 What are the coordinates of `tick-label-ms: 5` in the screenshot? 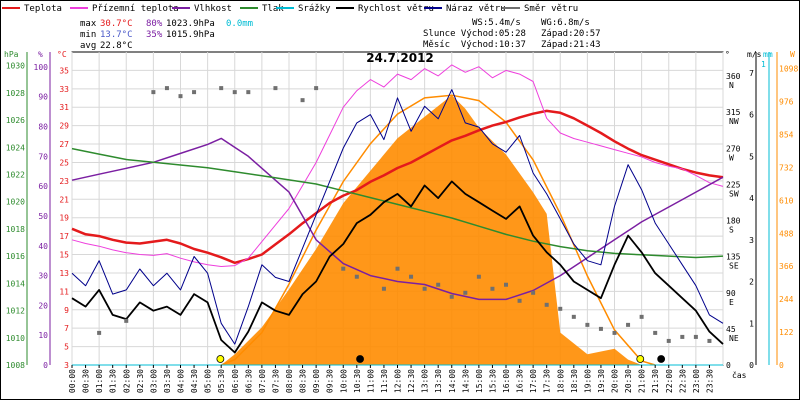 It's located at (751, 156).